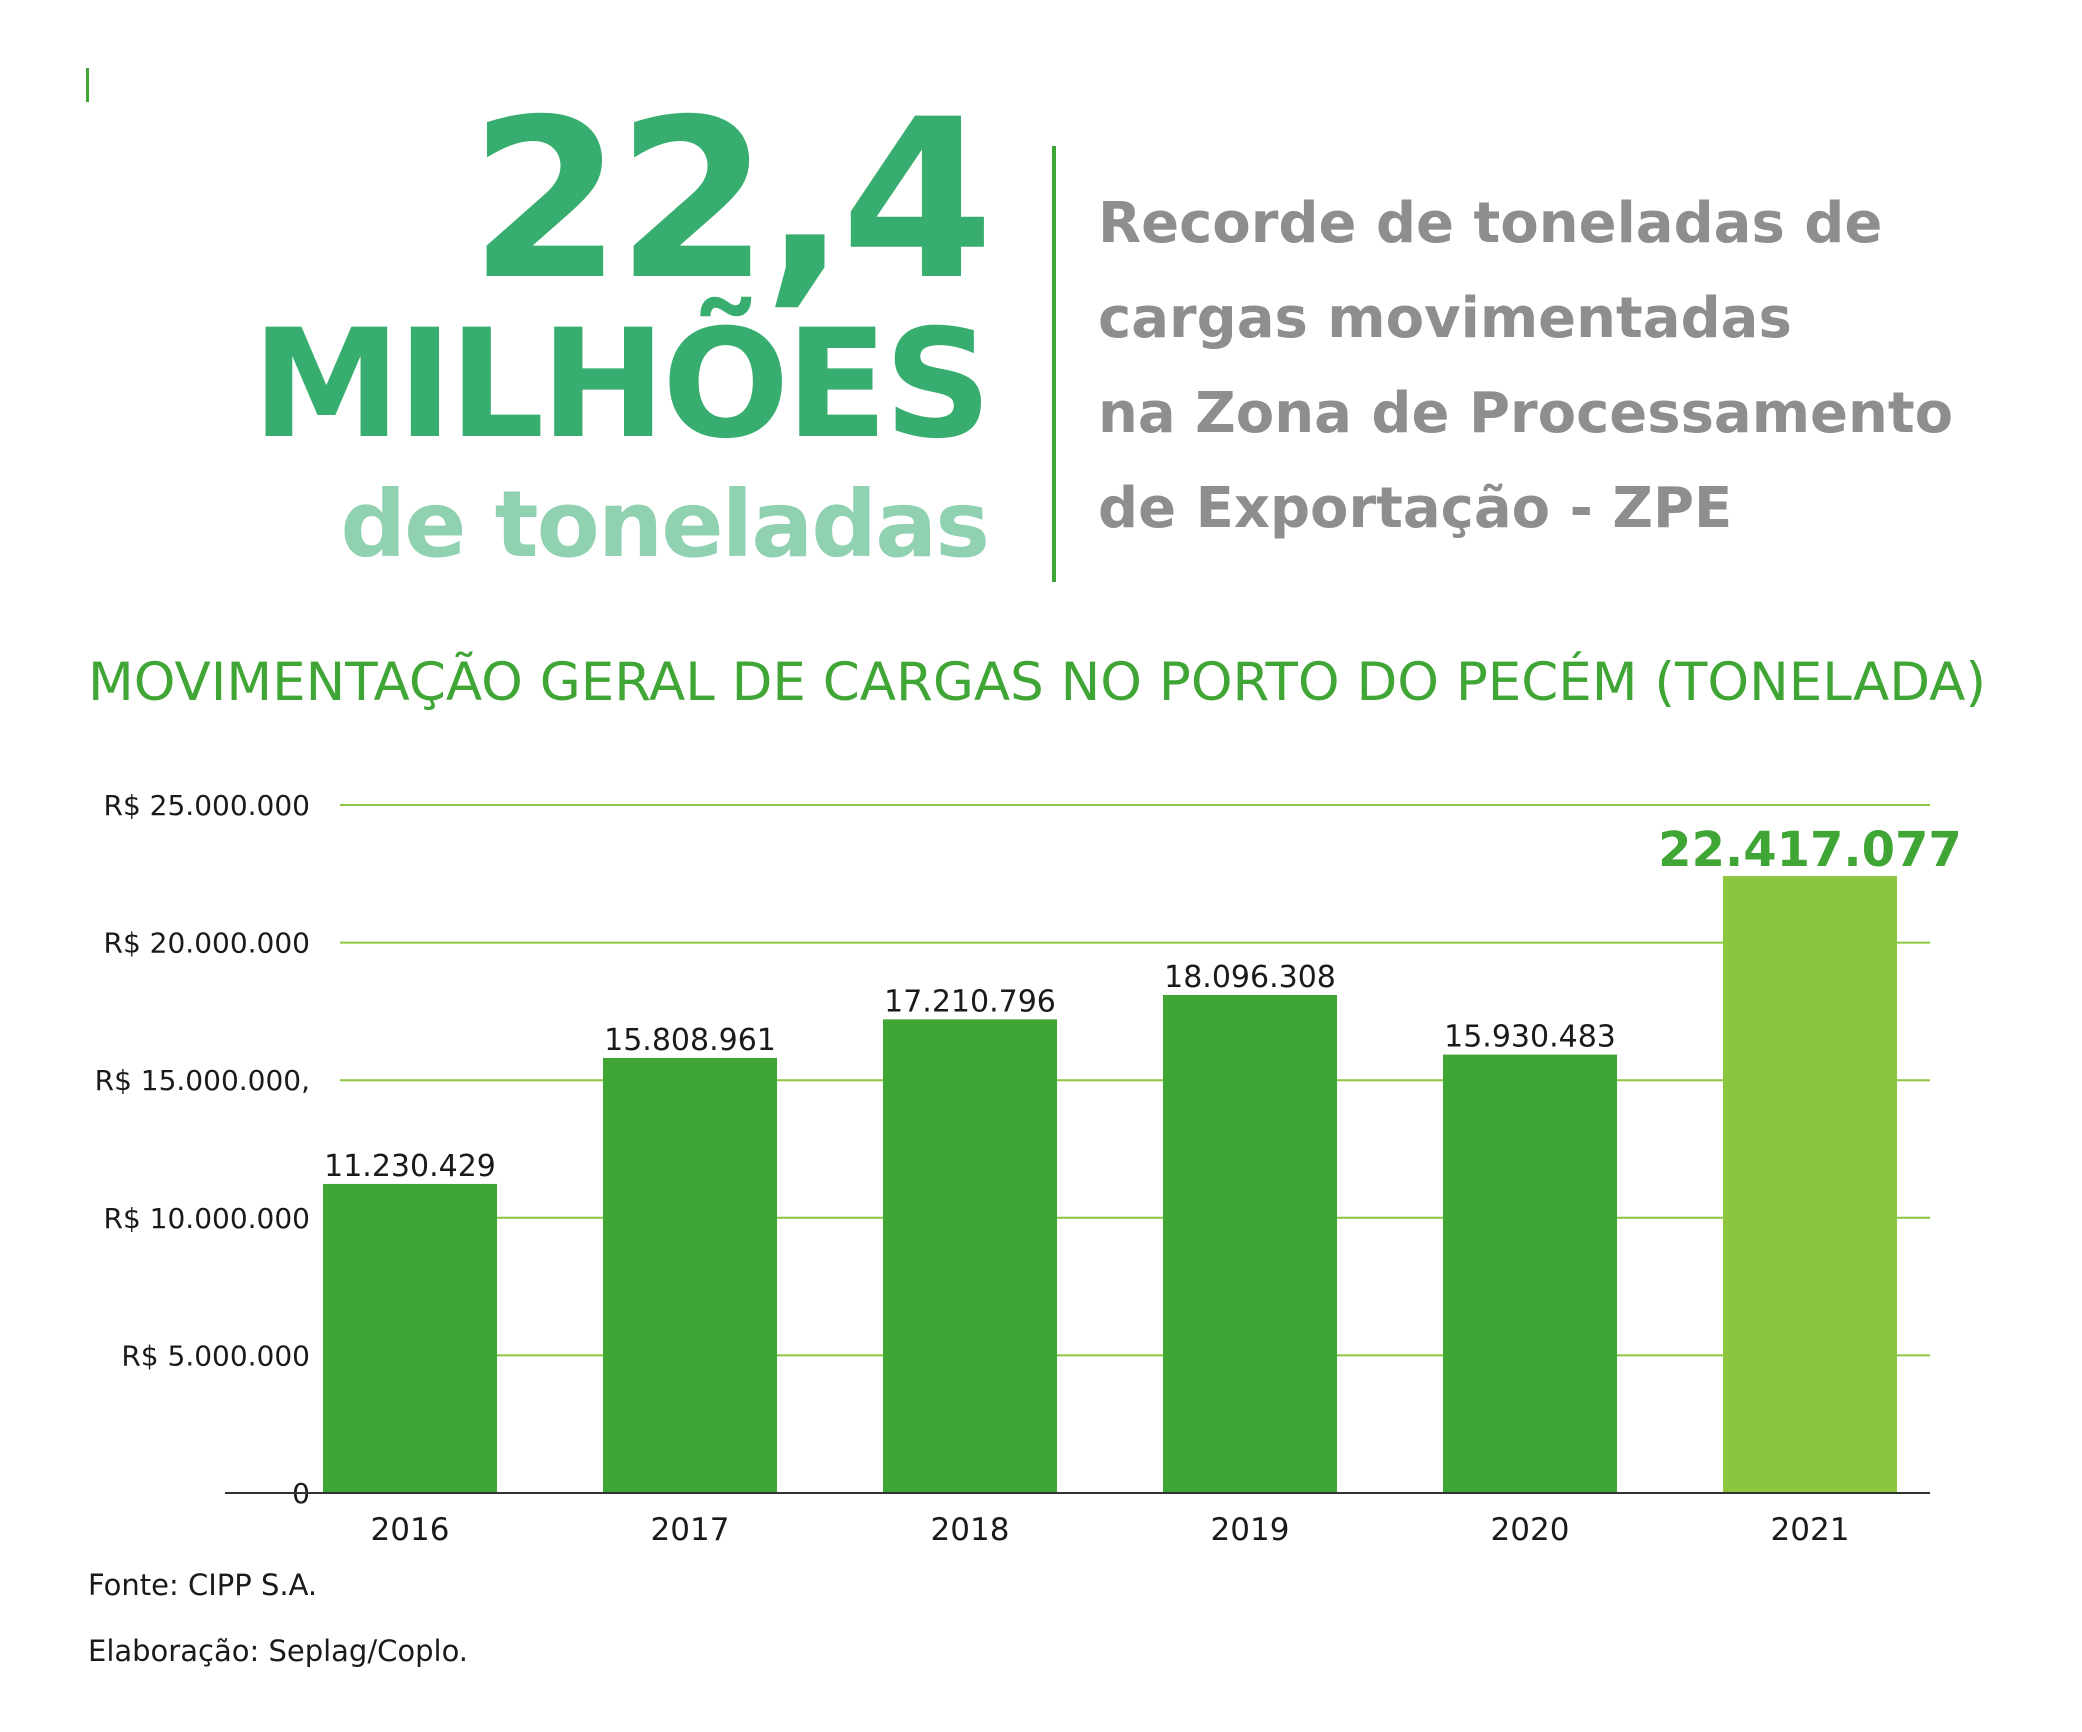 Image resolution: width=2082 pixels, height=1732 pixels. Describe the element at coordinates (87, 85) in the screenshot. I see `corner-mark` at that location.